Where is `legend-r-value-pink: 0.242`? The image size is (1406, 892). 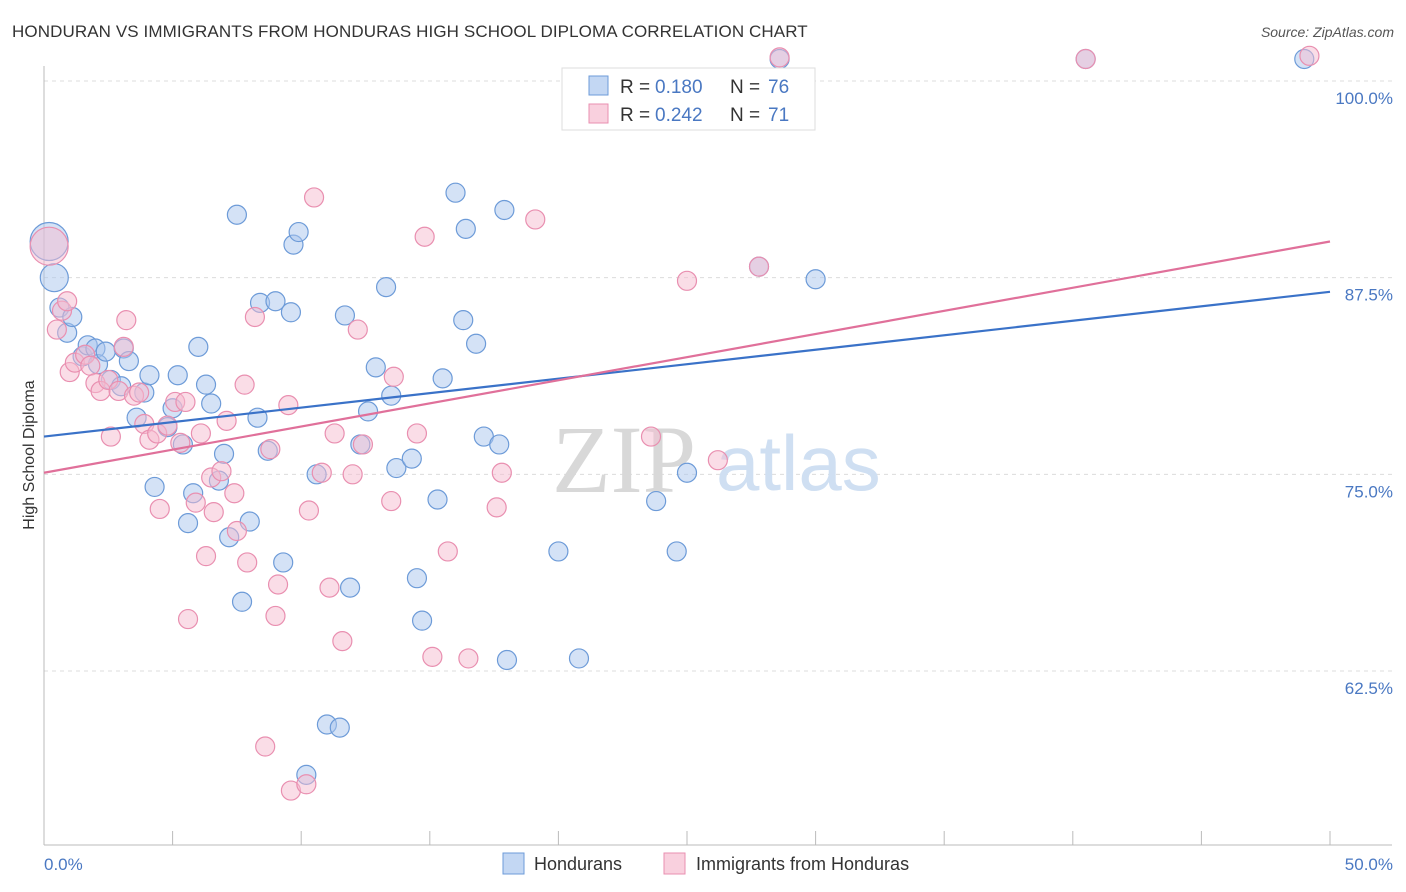
legend-r-value-pink: 0.242 is located at coordinates (679, 115).